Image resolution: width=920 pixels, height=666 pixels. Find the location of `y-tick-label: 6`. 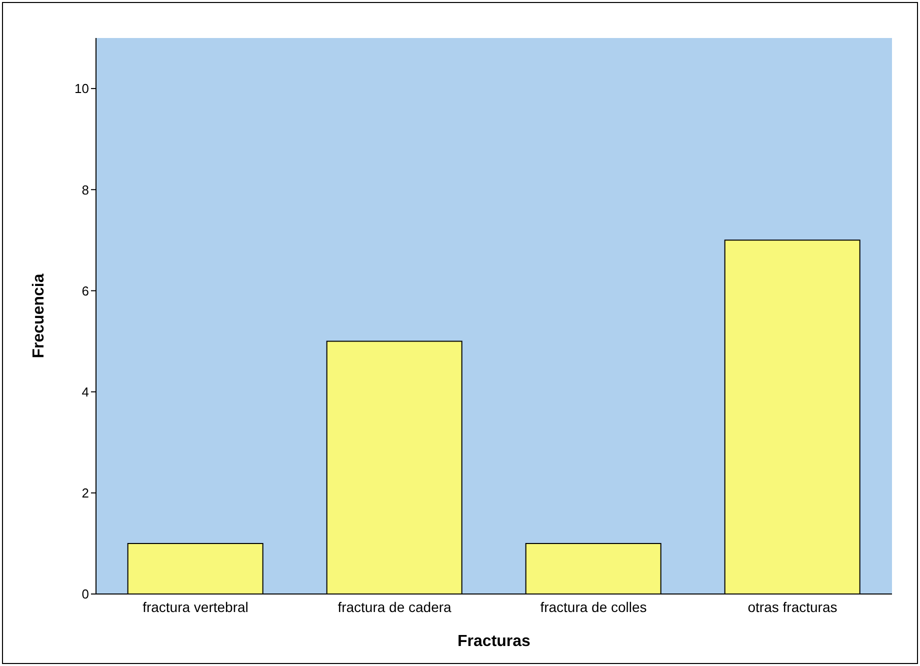

y-tick-label: 6 is located at coordinates (85, 290).